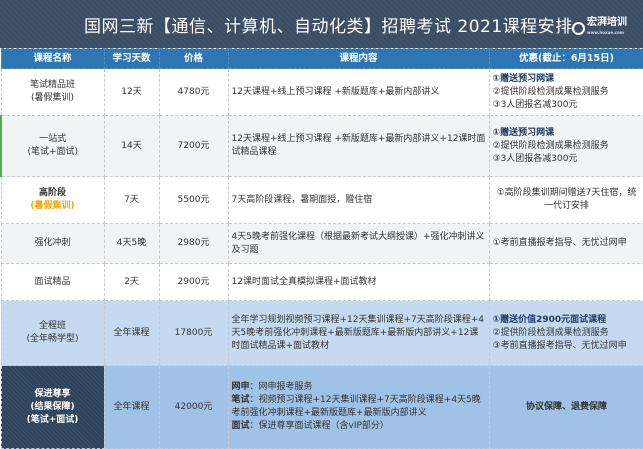 The width and height of the screenshot is (643, 449). I want to click on course-days: 2天, so click(131, 282).